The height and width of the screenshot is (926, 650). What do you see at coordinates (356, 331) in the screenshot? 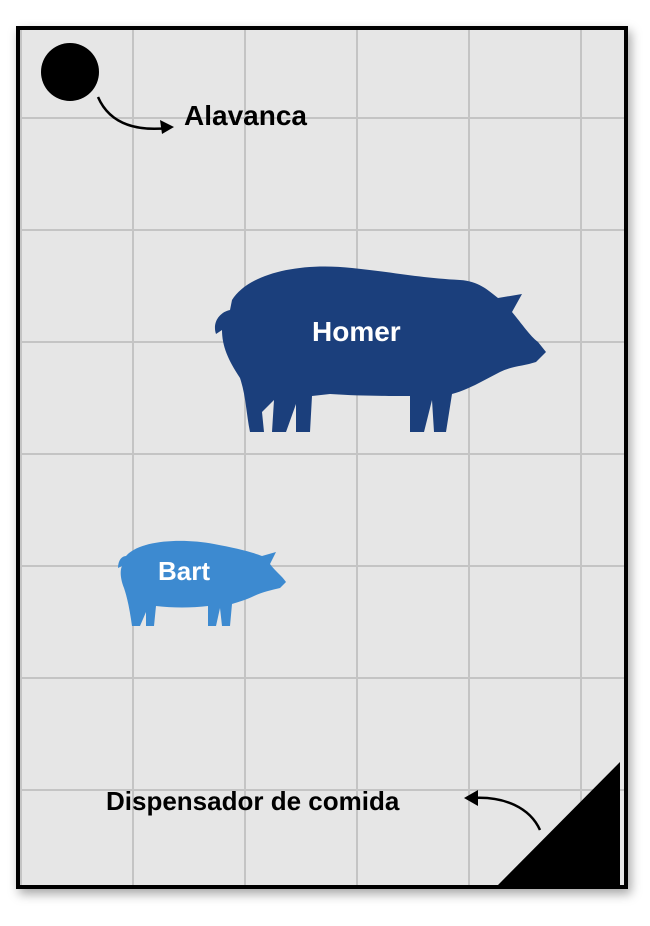
I see `homer-label: Homer` at bounding box center [356, 331].